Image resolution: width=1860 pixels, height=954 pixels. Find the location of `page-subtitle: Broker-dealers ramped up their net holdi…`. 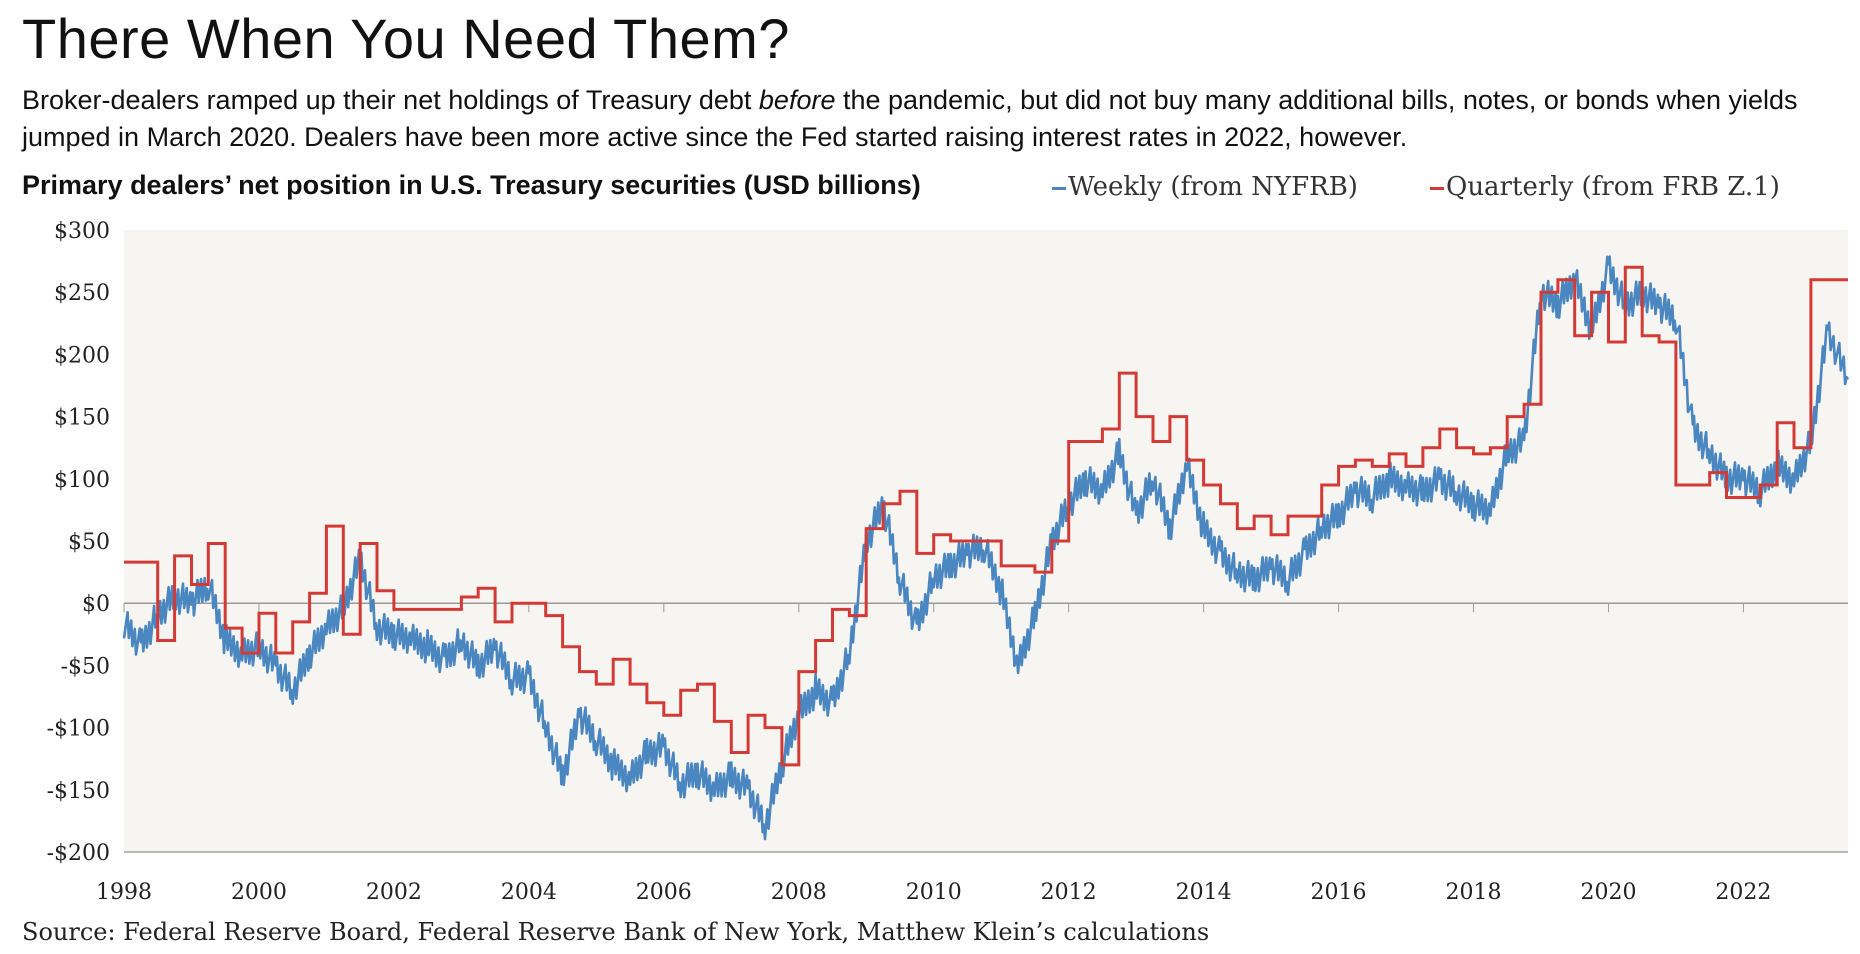

page-subtitle: Broker-dealers ramped up their net holdi… is located at coordinates (937, 119).